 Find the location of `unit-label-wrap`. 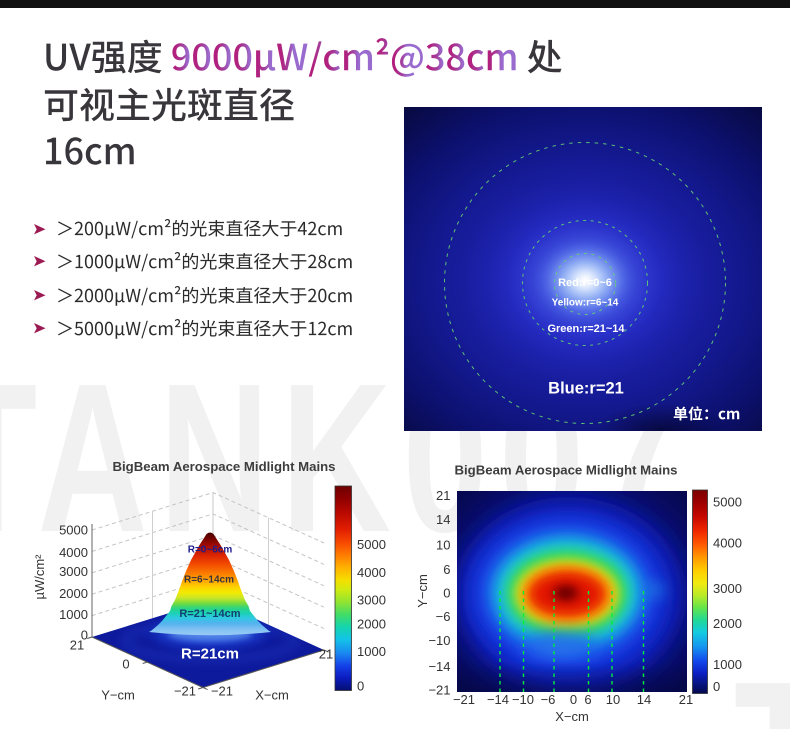

unit-label-wrap is located at coordinates (708, 414).